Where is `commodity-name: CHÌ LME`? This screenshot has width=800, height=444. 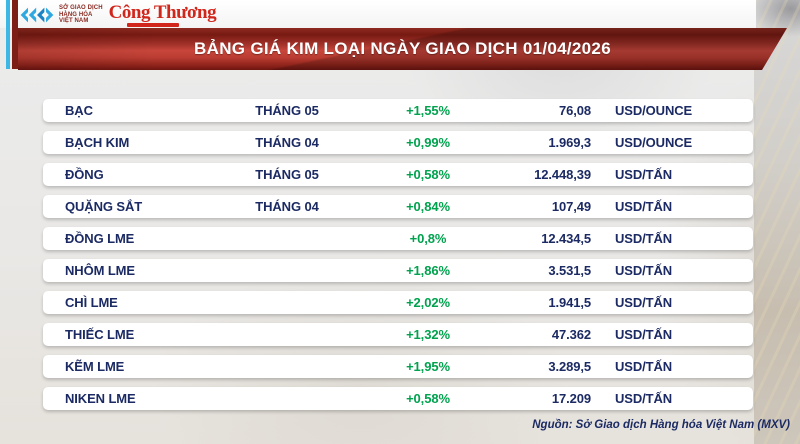
commodity-name: CHÌ LME is located at coordinates (91, 302).